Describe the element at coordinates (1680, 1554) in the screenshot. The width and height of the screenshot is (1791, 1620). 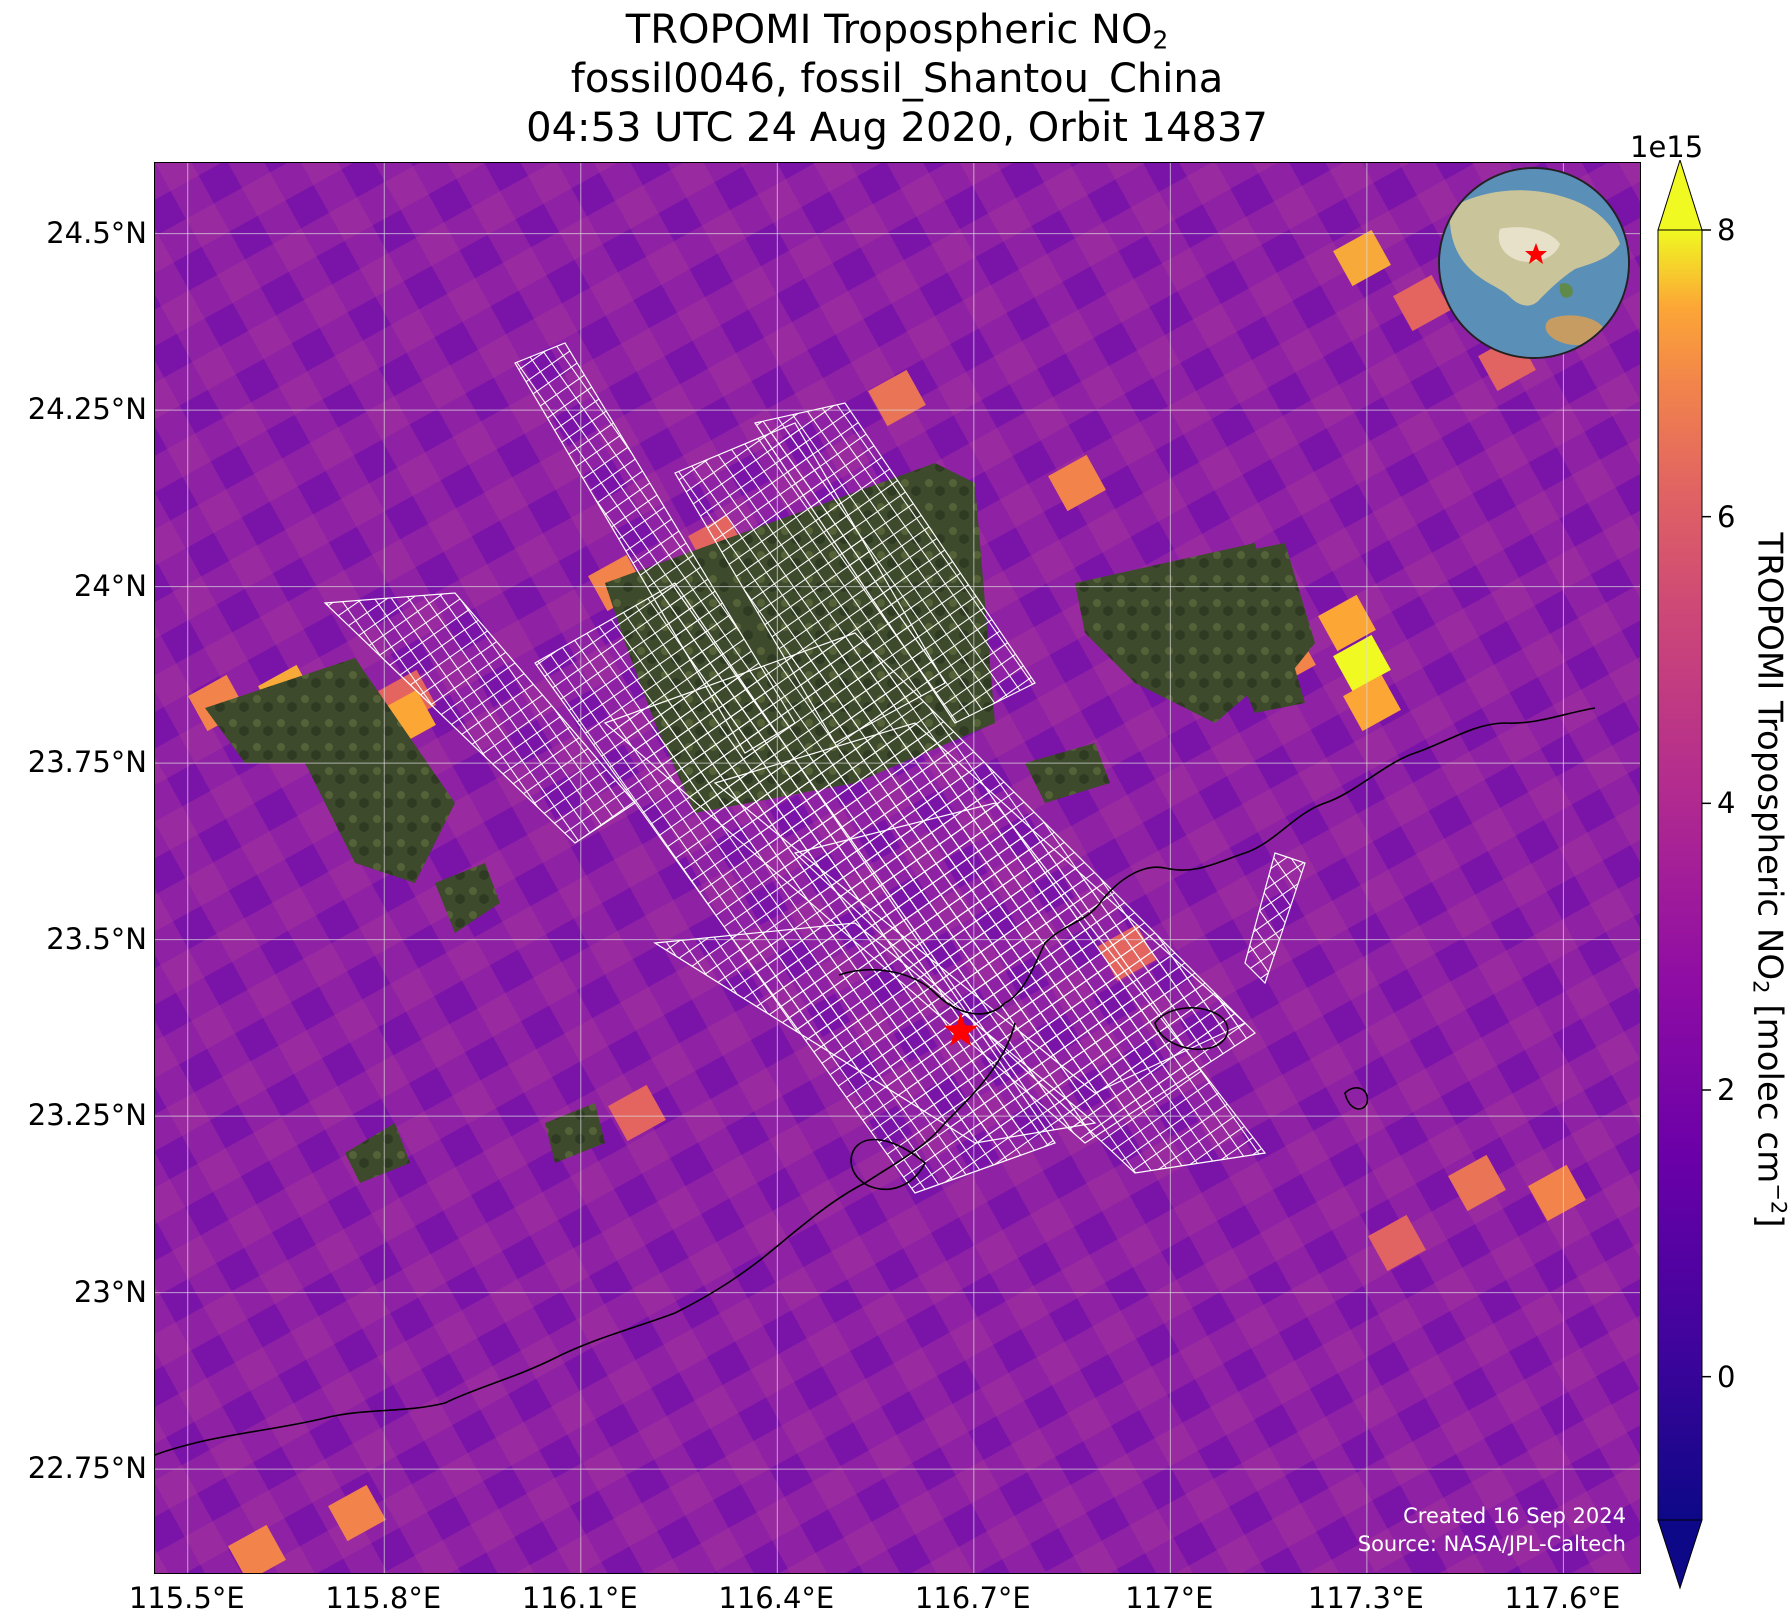
I see `colorbar-bottom-extend` at that location.